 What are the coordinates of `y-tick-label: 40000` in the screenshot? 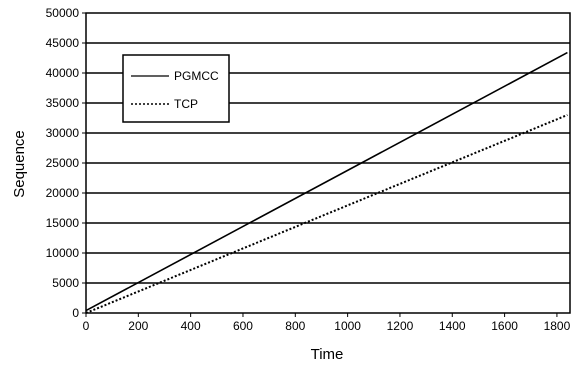 It's located at (63, 73).